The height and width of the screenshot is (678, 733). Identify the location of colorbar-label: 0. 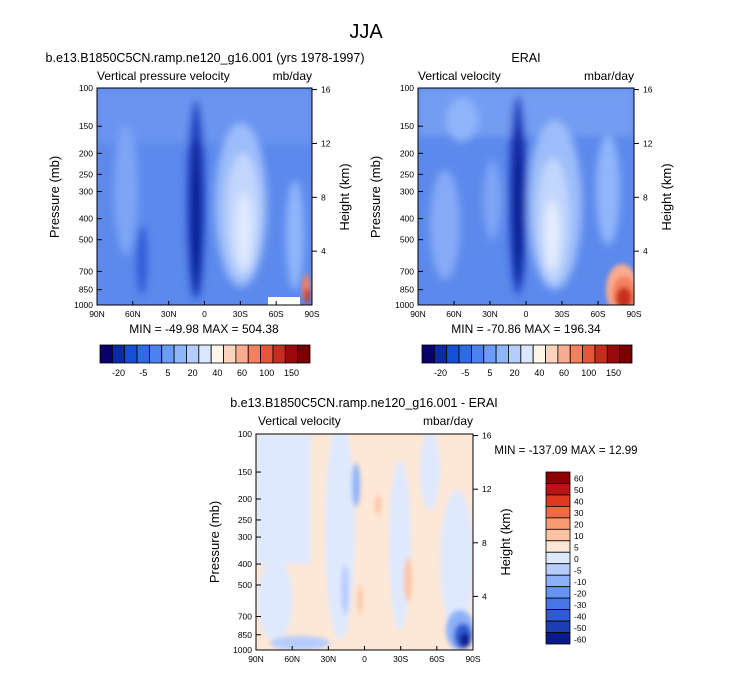
(576, 559).